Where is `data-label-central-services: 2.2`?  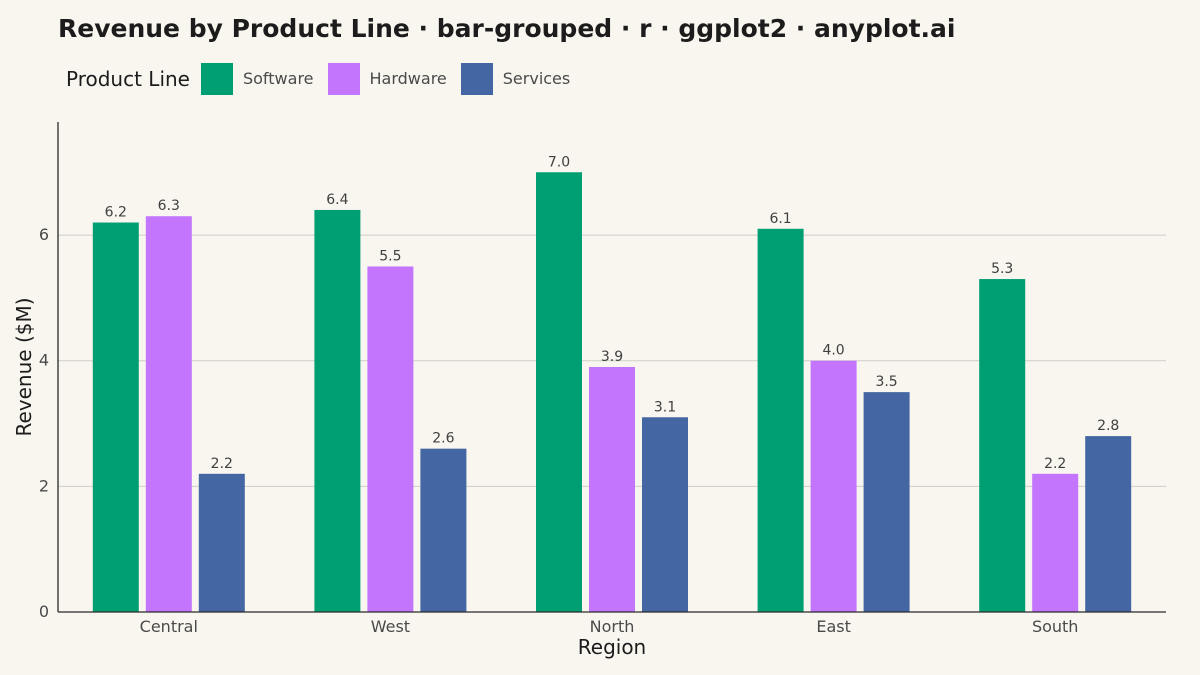 data-label-central-services: 2.2 is located at coordinates (222, 464).